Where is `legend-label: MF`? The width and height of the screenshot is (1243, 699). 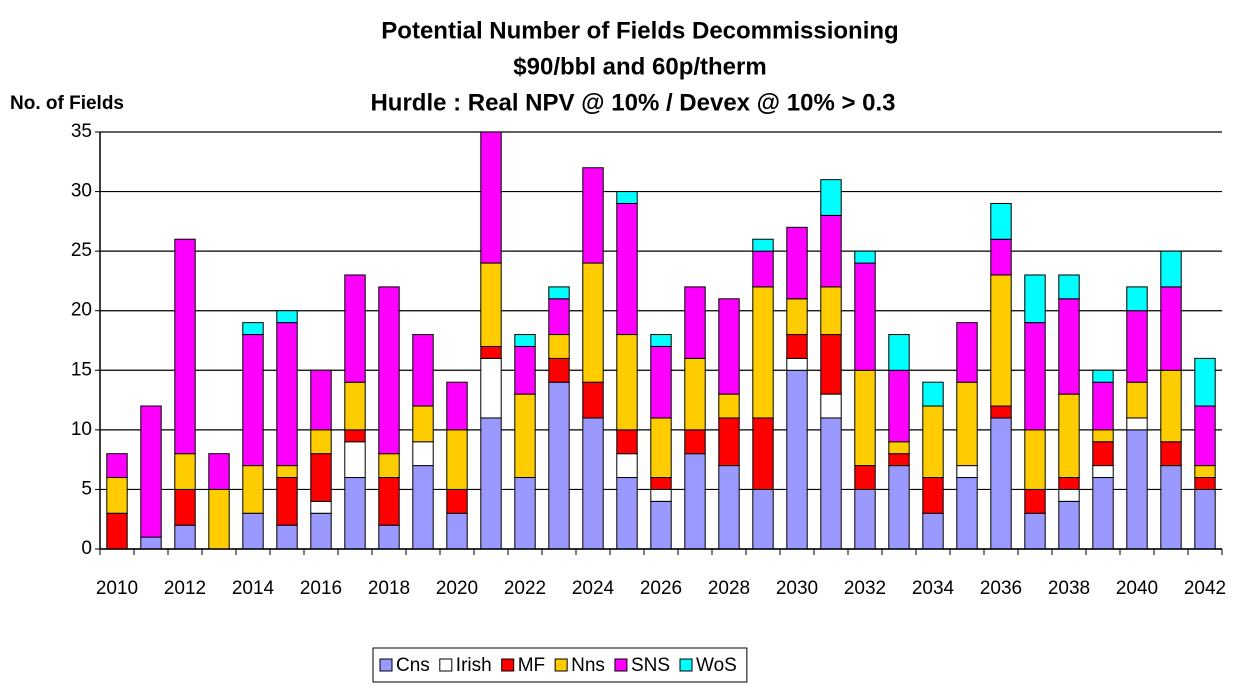 legend-label: MF is located at coordinates (531, 665).